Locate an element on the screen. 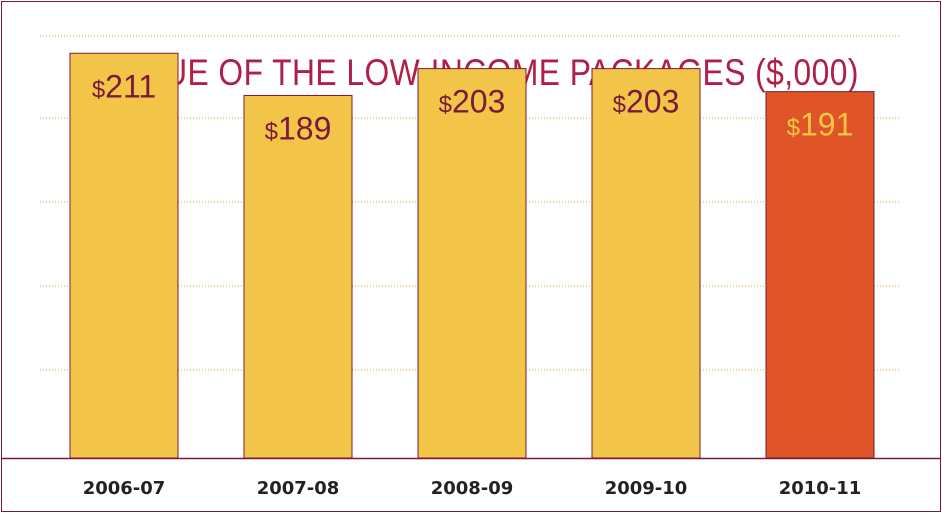 The height and width of the screenshot is (513, 942). x-tick-label: 2008-09 is located at coordinates (472, 488).